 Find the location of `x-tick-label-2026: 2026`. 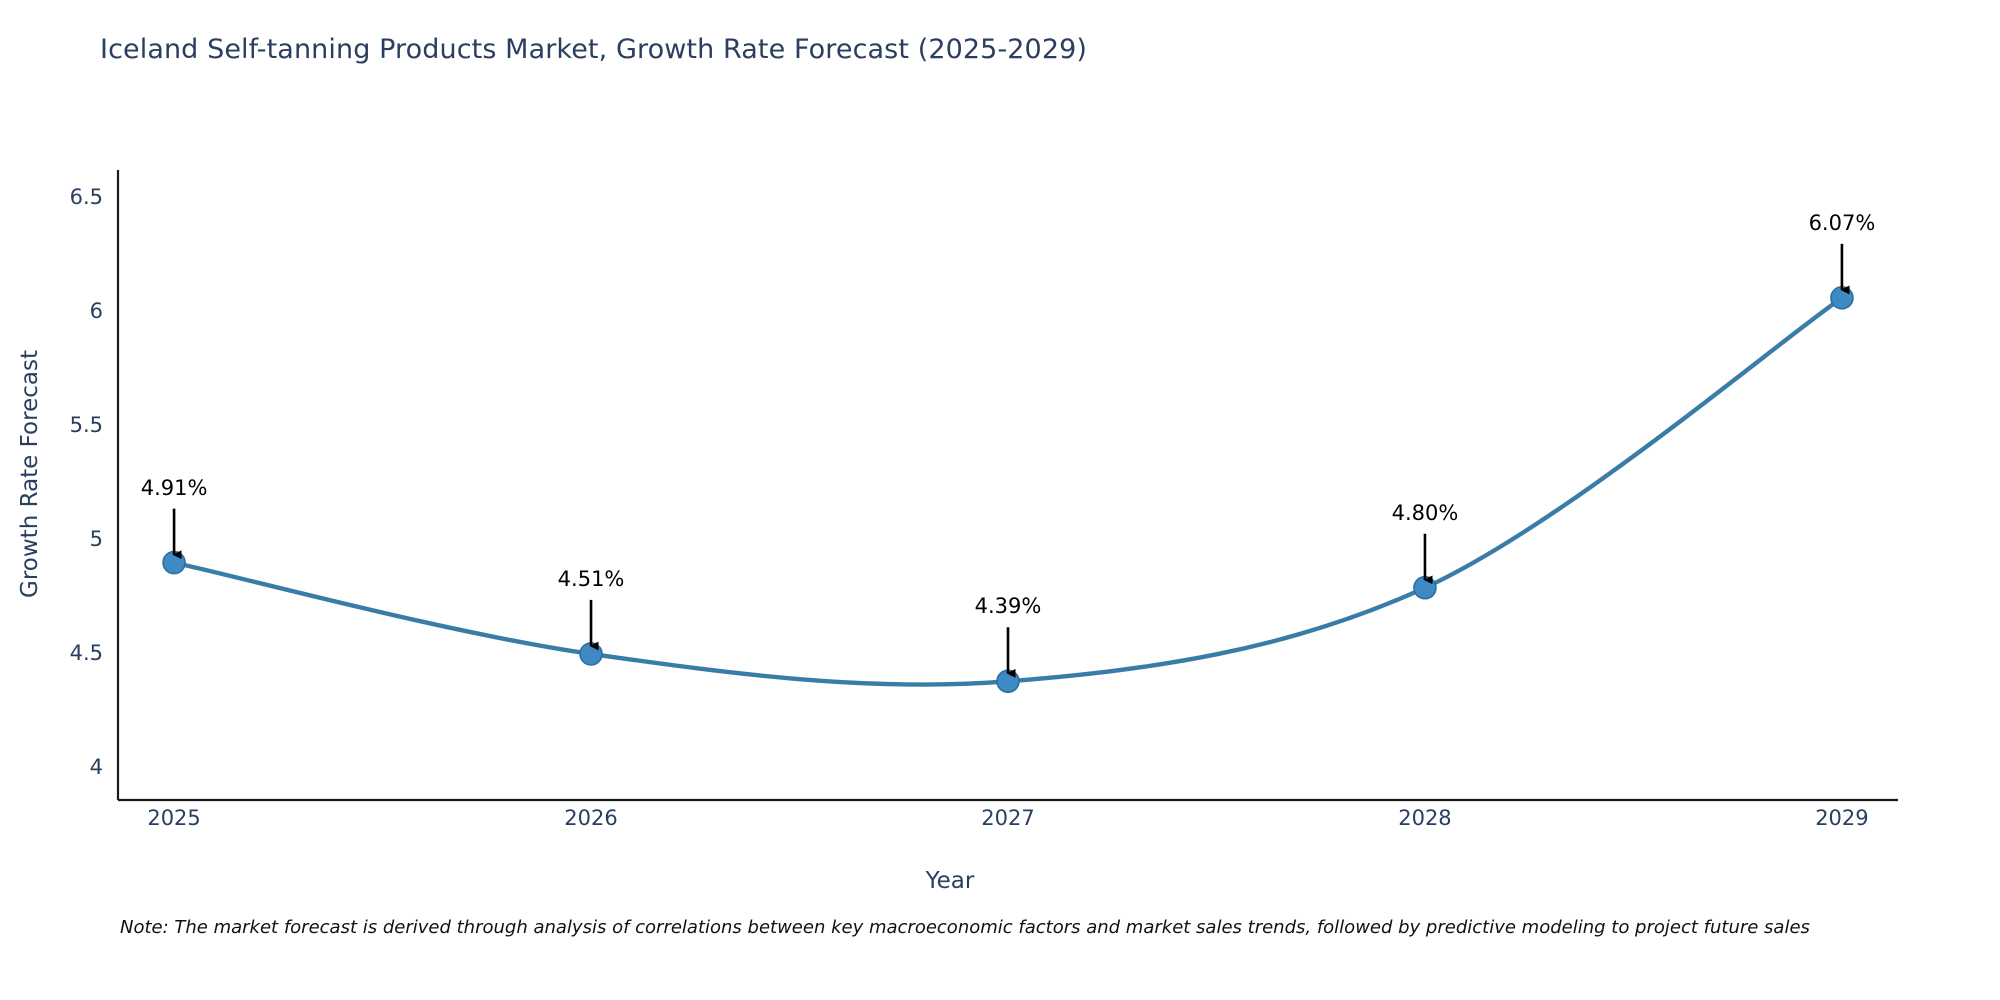

x-tick-label-2026: 2026 is located at coordinates (591, 818).